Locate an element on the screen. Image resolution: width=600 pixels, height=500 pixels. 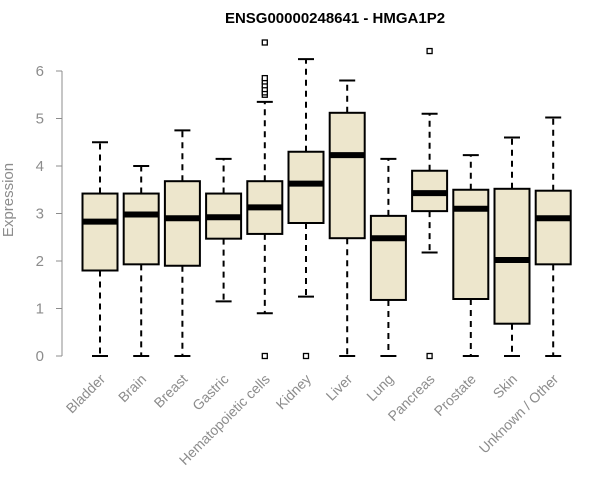
y-tick-label: 3 is located at coordinates (40, 214).